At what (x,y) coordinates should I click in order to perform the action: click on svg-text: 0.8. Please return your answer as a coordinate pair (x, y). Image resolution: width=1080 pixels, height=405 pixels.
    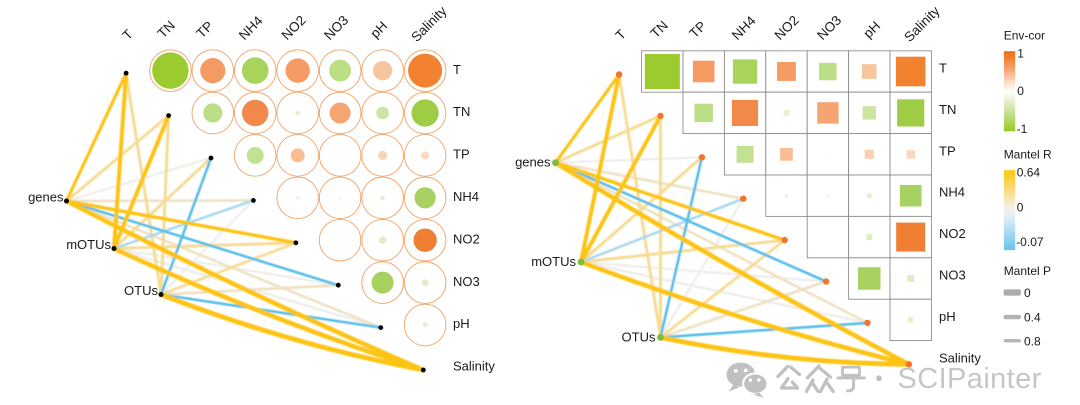
    Looking at the image, I should click on (1032, 341).